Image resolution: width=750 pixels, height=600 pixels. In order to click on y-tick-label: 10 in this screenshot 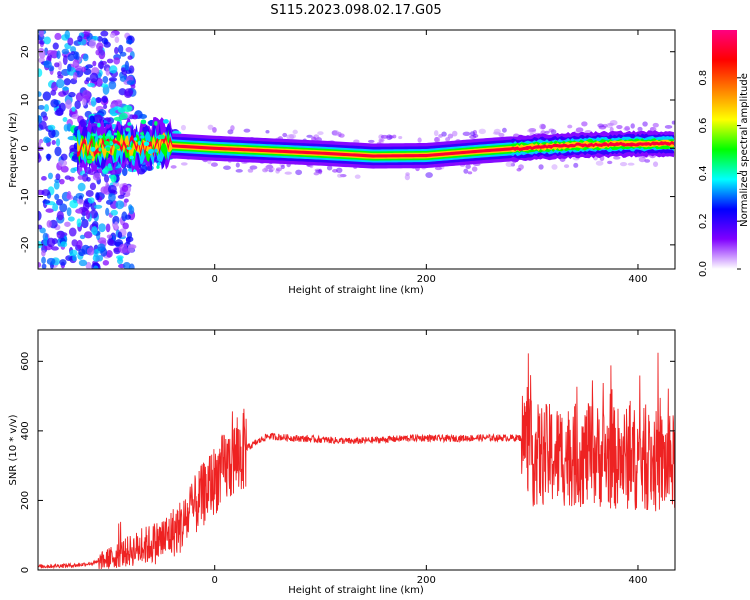, I will do `click(25, 100)`.